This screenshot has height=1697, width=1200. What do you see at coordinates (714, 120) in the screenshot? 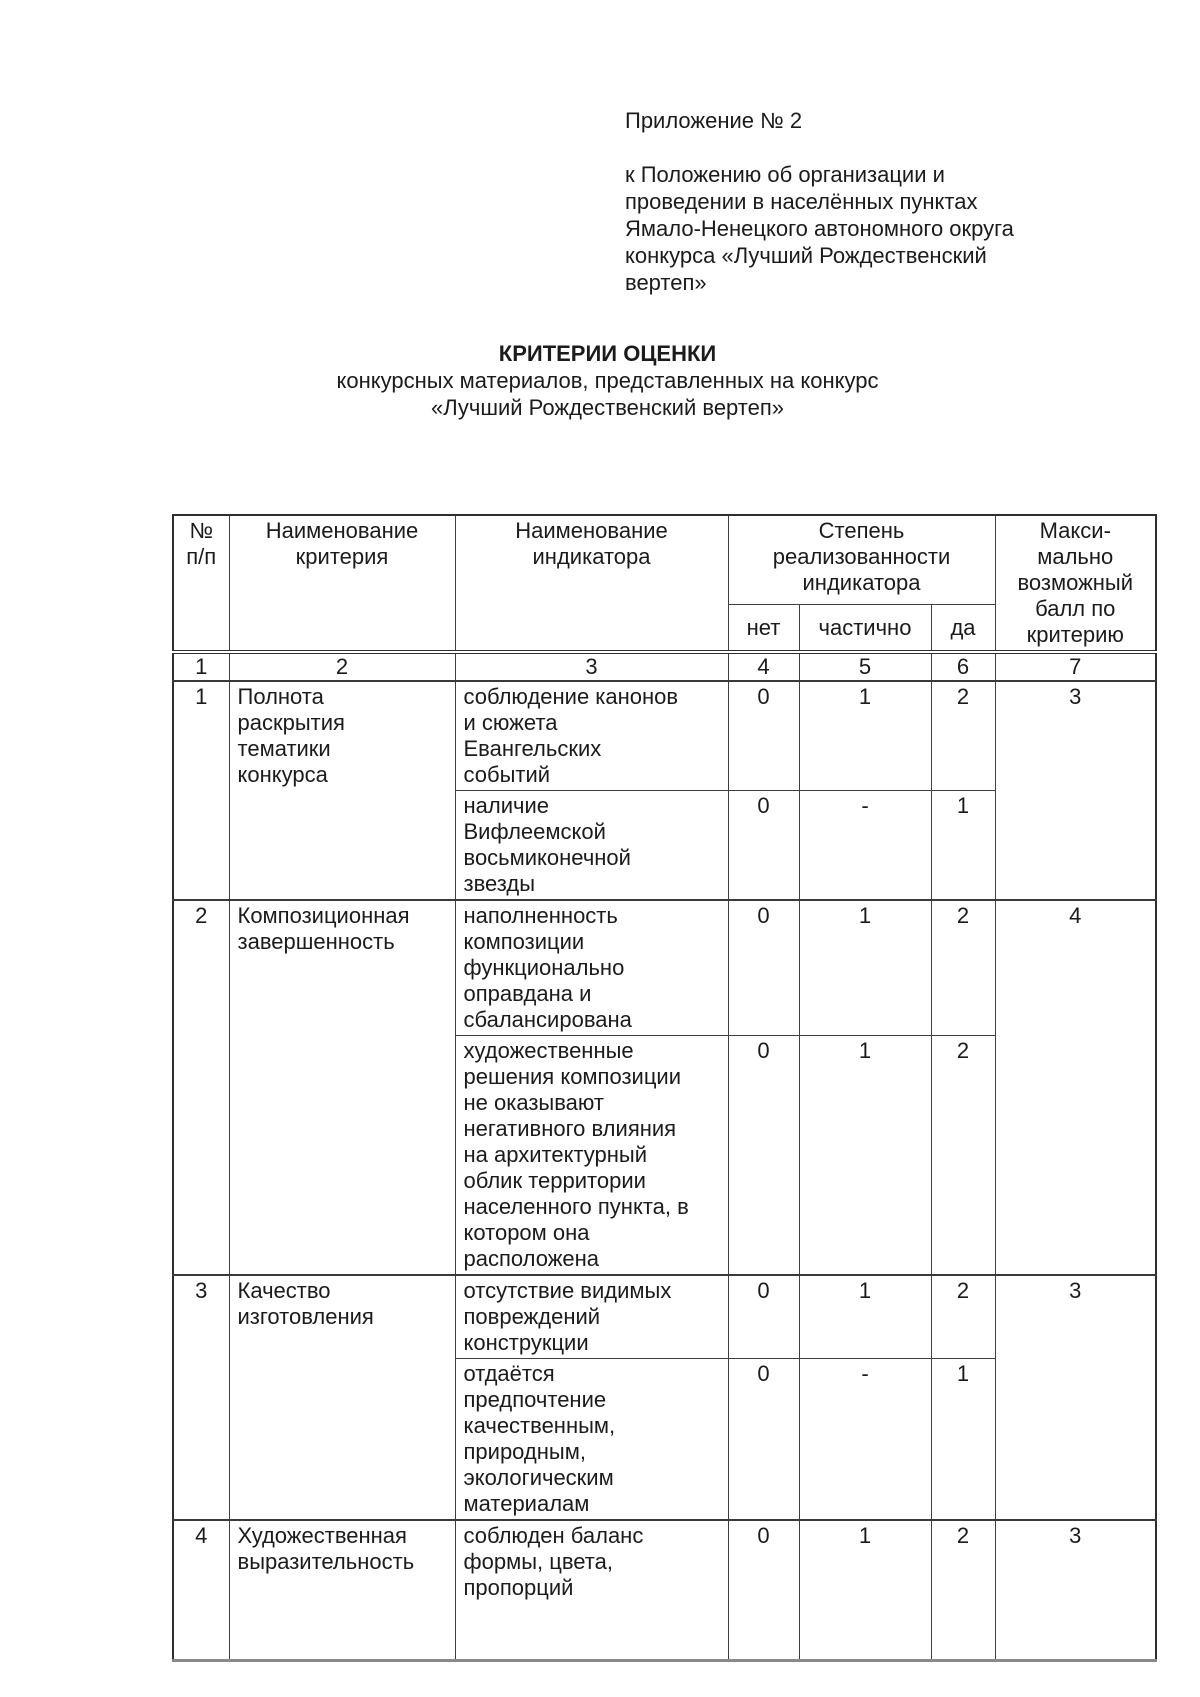
I see `appendix-number: Приложение № 2` at bounding box center [714, 120].